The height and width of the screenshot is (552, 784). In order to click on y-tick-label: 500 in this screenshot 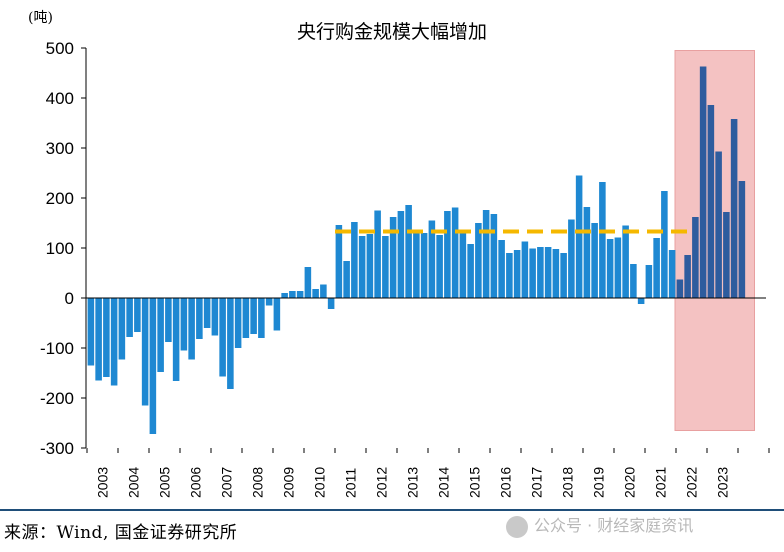, I will do `click(60, 48)`.